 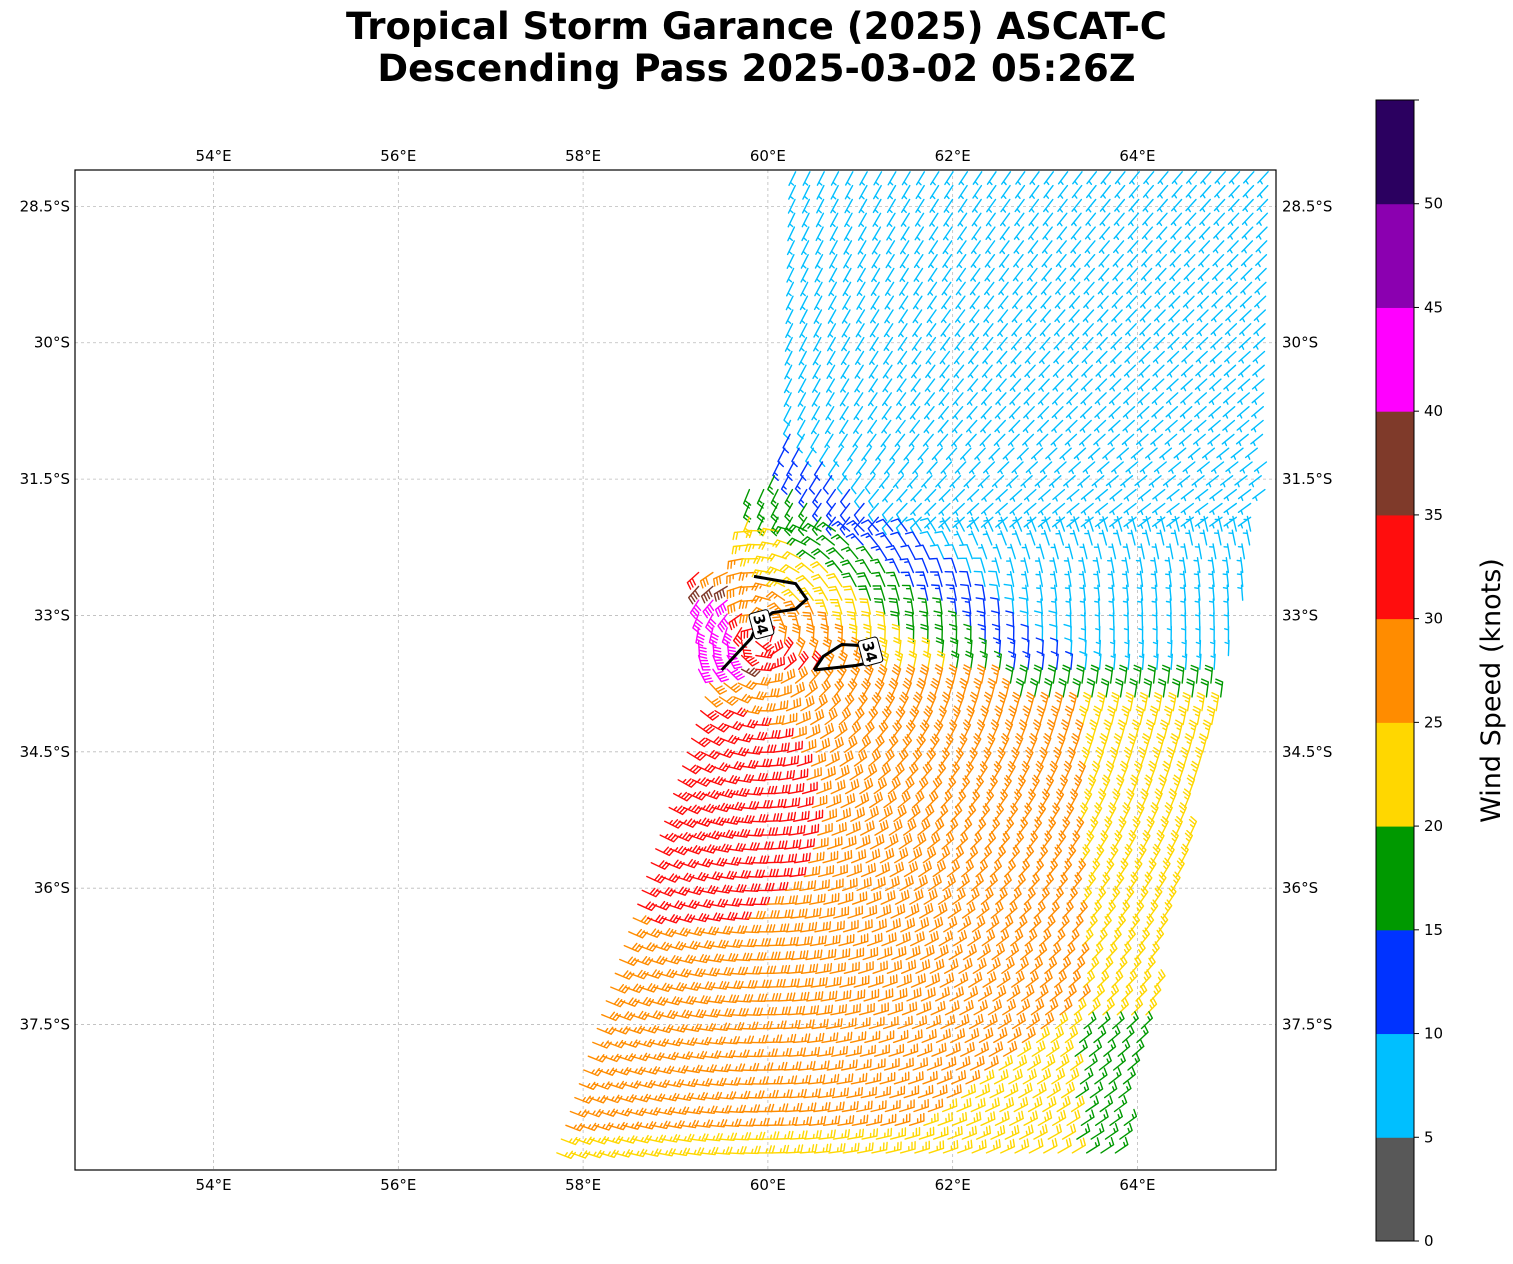 I want to click on chart-title-line1: Tropical Storm Garance (2025) ASCAT-C, so click(x=756, y=26).